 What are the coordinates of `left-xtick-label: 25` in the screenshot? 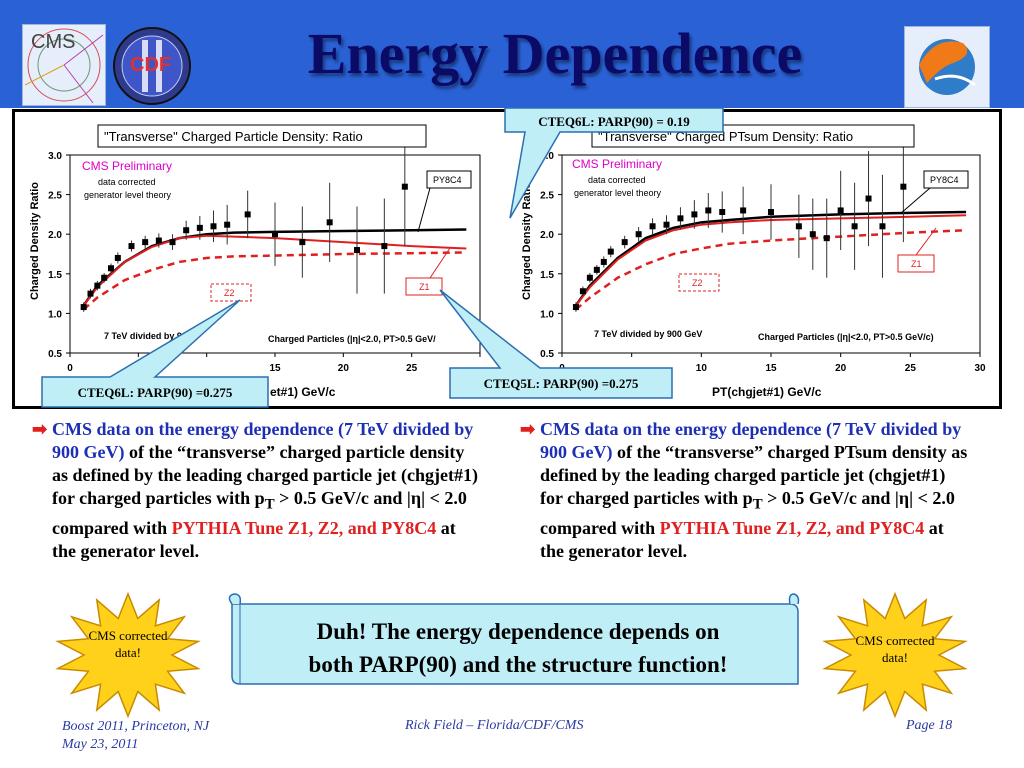 It's located at (412, 368).